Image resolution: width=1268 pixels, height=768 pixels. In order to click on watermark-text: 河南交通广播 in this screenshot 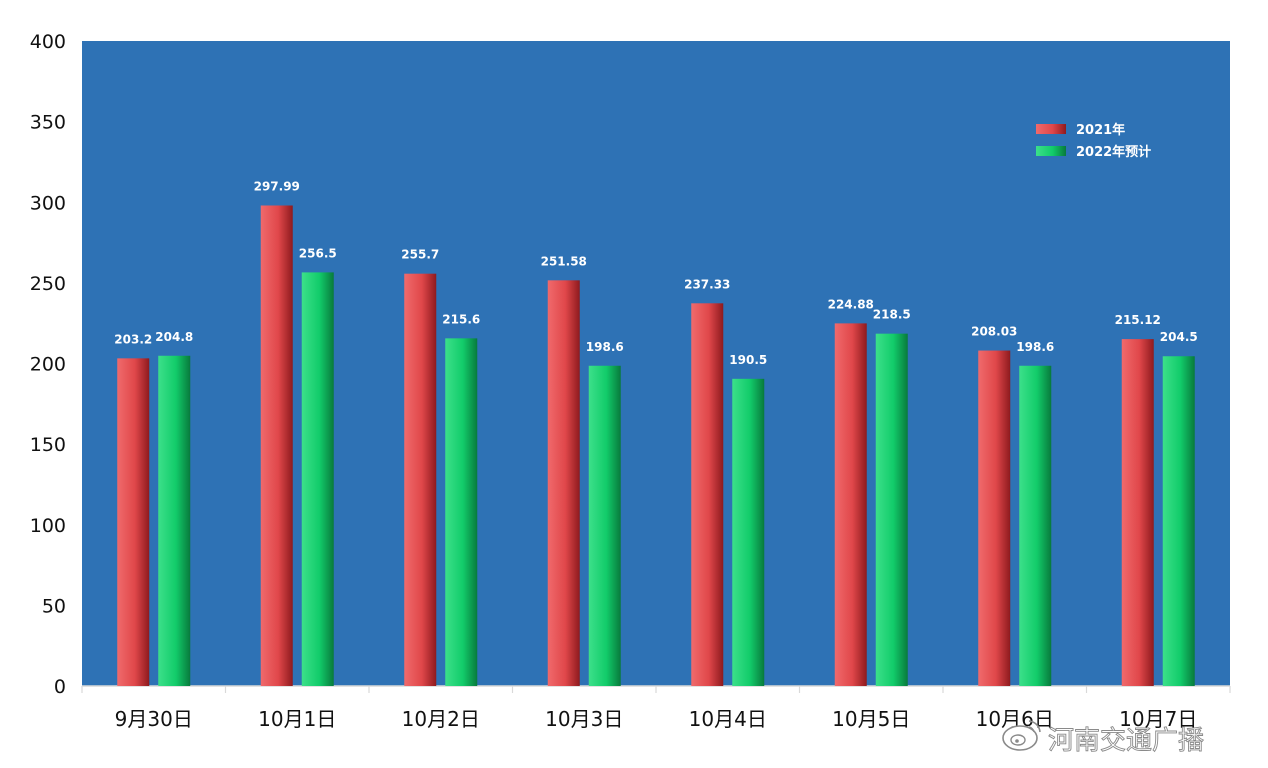, I will do `click(1126, 741)`.